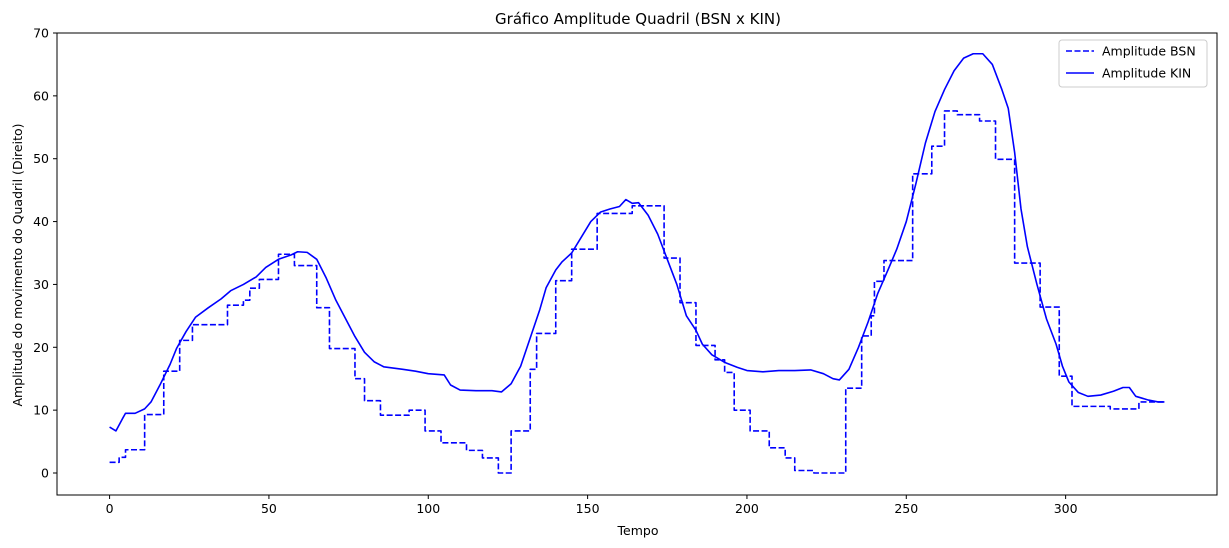 This screenshot has width=1229, height=548. Describe the element at coordinates (588, 508) in the screenshot. I see `x-tick-label: 150` at that location.